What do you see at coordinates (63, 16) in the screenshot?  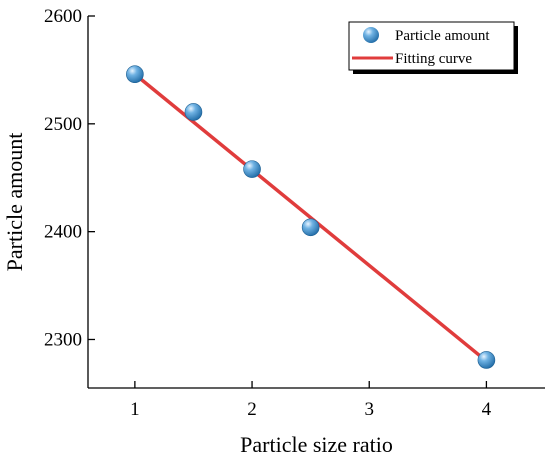 I see `y-tick-label-2600: 2600` at bounding box center [63, 16].